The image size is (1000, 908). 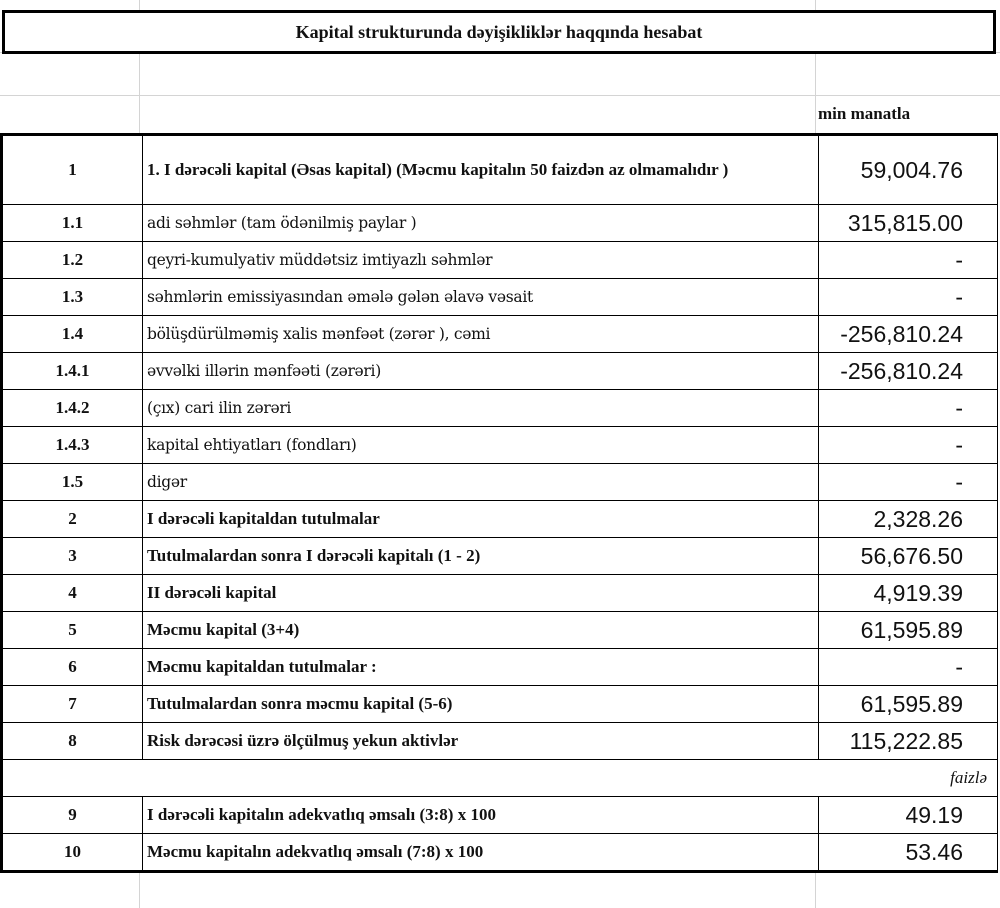 What do you see at coordinates (72, 852) in the screenshot?
I see `row-number-cell: 10` at bounding box center [72, 852].